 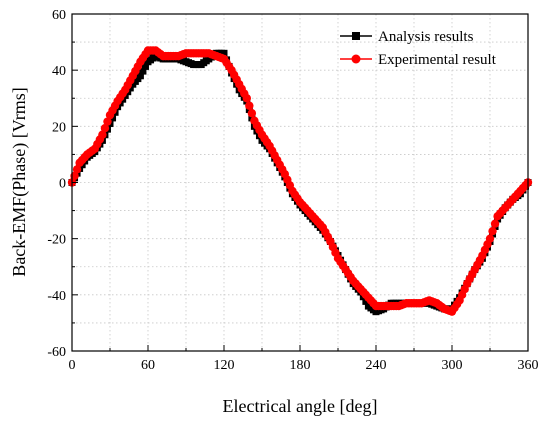 What do you see at coordinates (148, 365) in the screenshot?
I see `x-tick-label: 60` at bounding box center [148, 365].